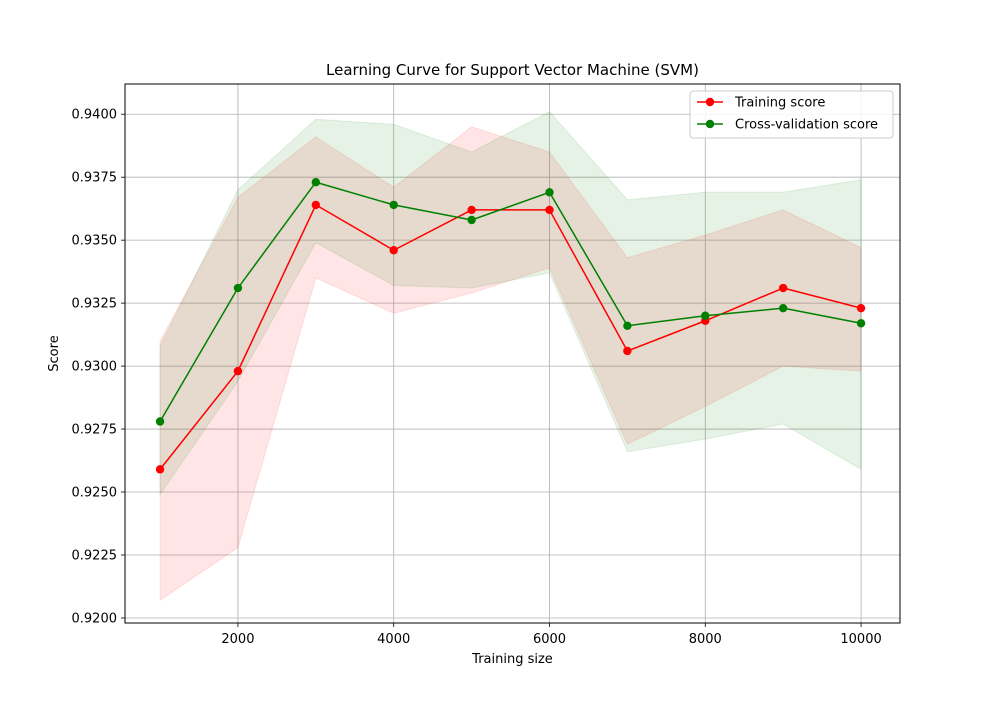 The width and height of the screenshot is (1000, 704). Describe the element at coordinates (95, 304) in the screenshot. I see `y-tick-label: 0.9325` at that location.